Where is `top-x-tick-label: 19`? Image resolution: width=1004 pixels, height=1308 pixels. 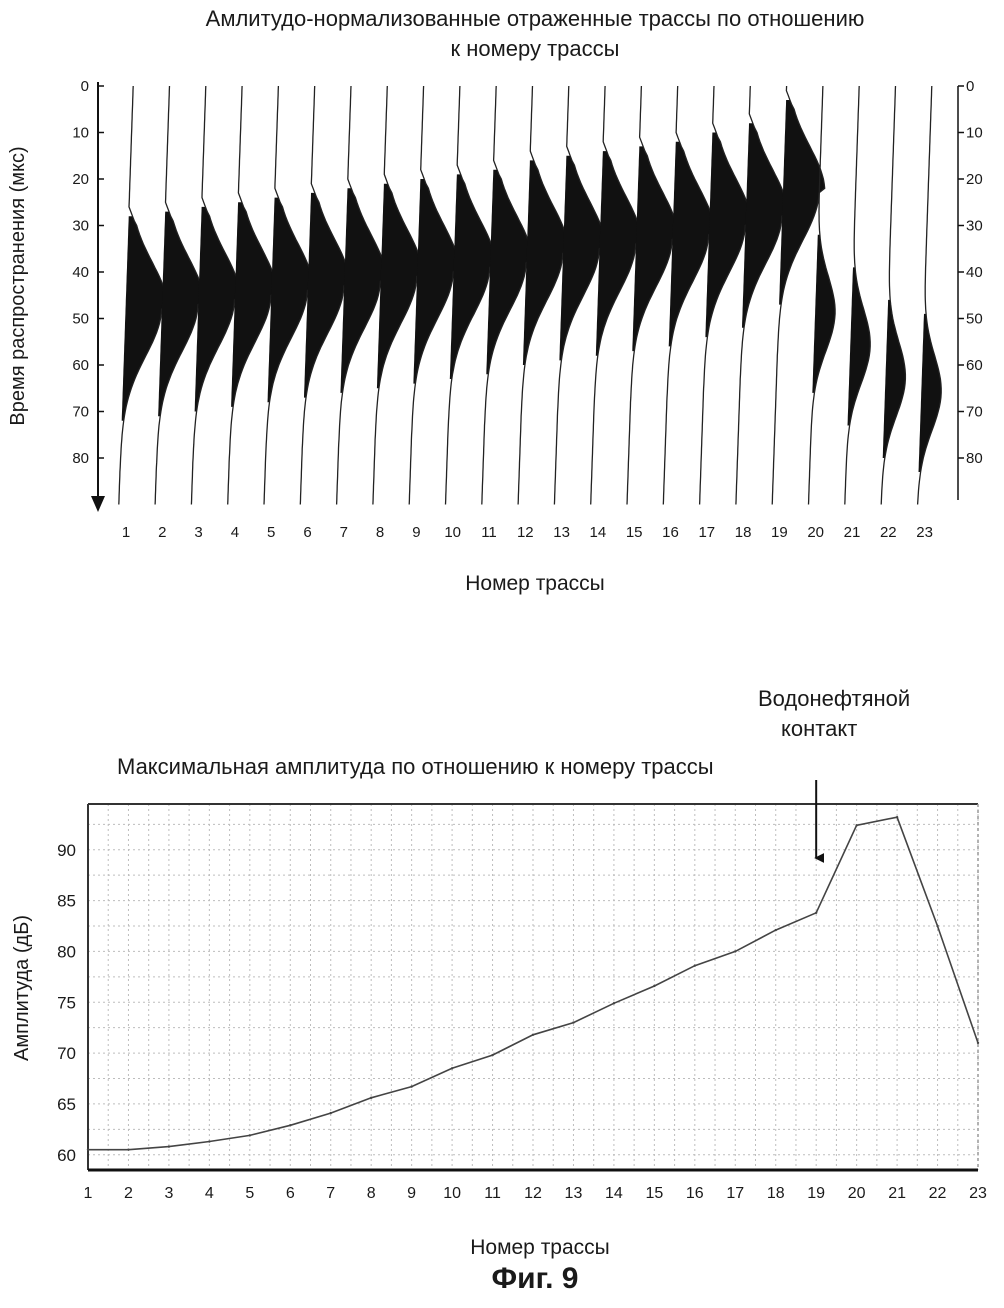 top-x-tick-label: 19 is located at coordinates (779, 532).